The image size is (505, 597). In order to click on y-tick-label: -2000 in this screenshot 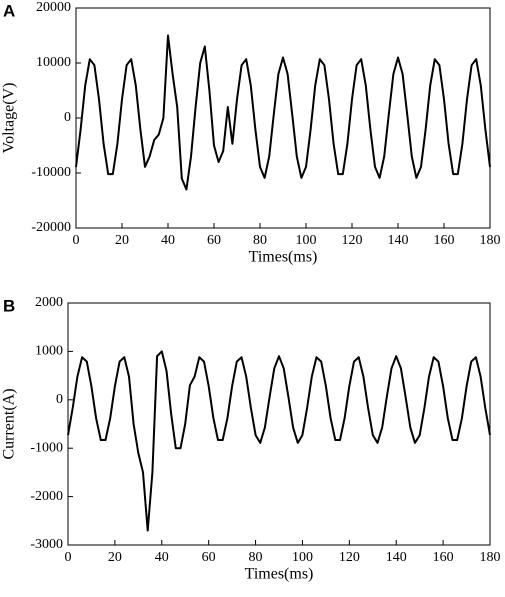, I will do `click(46, 496)`.